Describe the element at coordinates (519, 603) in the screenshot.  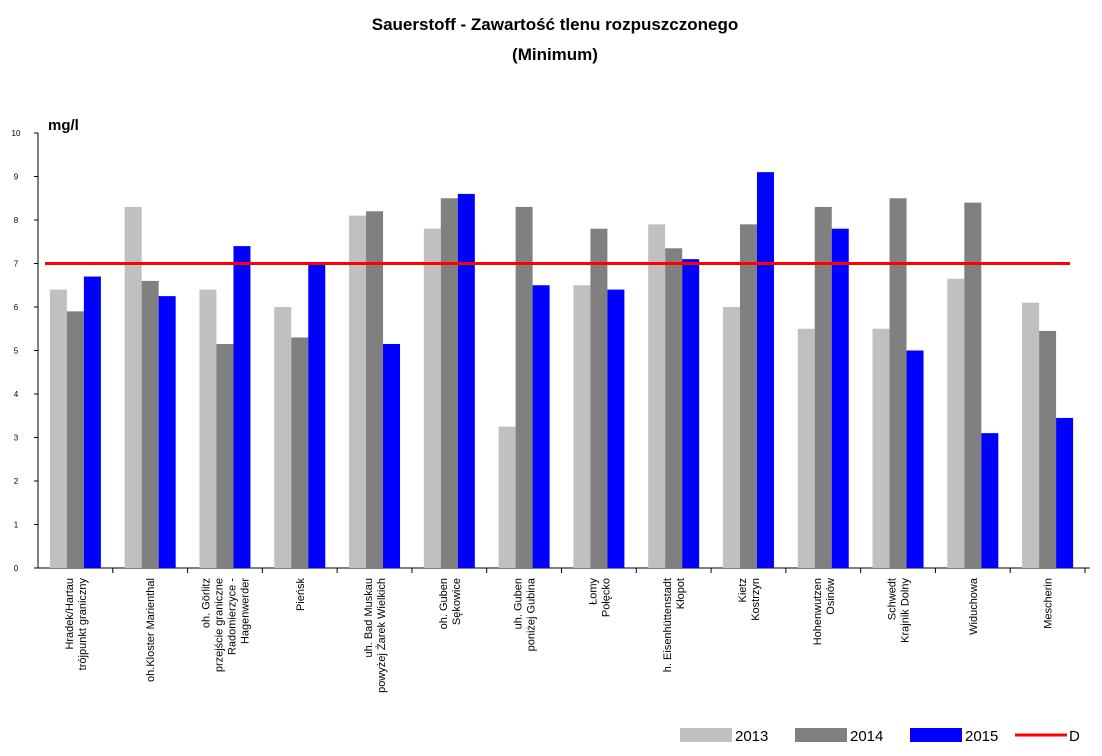
I see `x-tick-label: uh. Guben` at that location.